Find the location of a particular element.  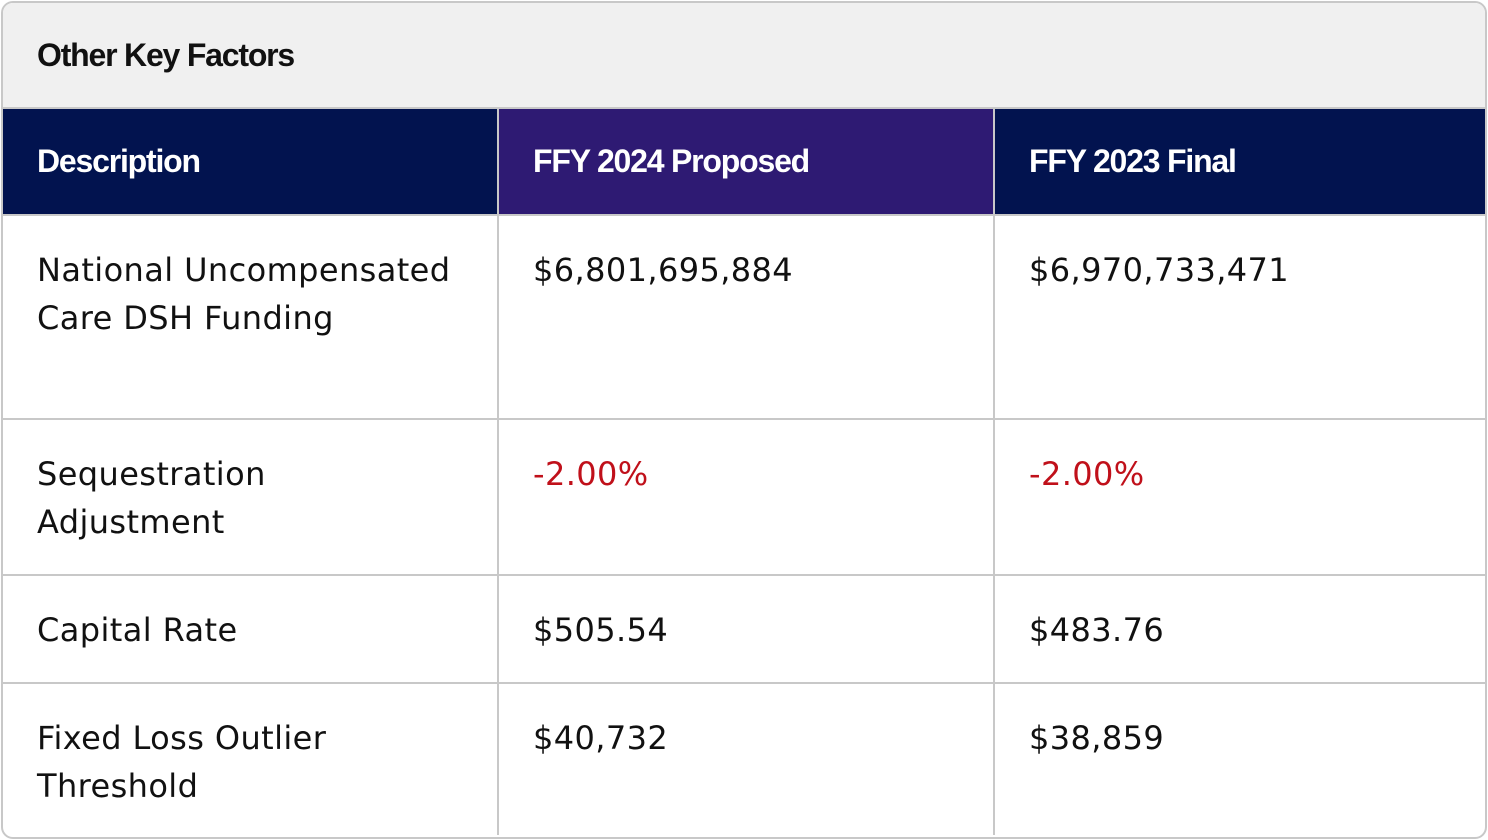

row-ffy-2023-value: -2.00% is located at coordinates (1239, 497).